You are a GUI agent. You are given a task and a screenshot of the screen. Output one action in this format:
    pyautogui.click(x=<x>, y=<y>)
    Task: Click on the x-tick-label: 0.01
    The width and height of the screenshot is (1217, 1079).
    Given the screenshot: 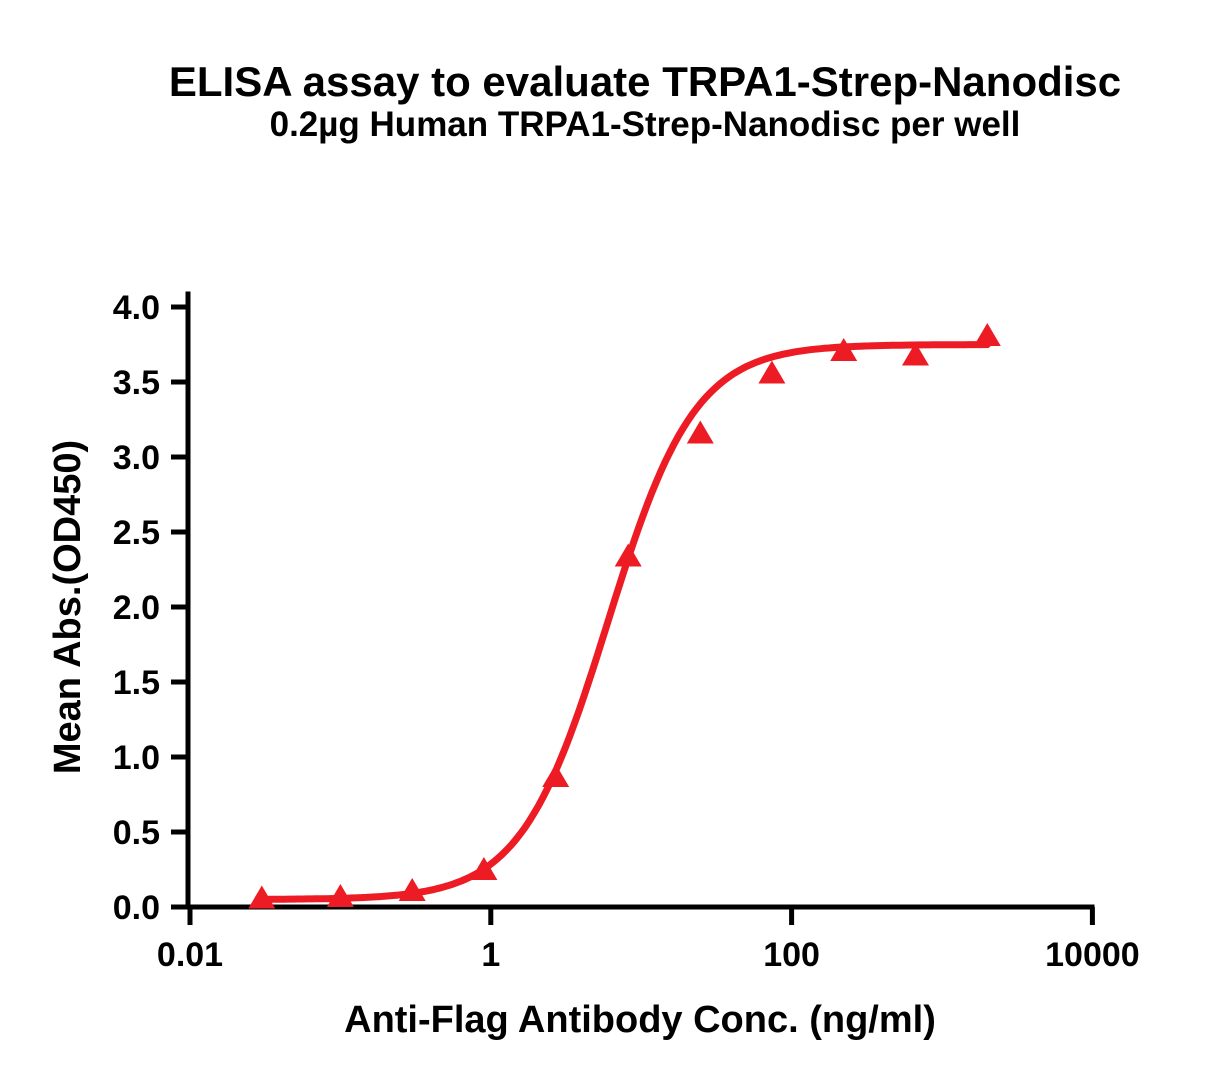 What is the action you would take?
    pyautogui.click(x=190, y=955)
    